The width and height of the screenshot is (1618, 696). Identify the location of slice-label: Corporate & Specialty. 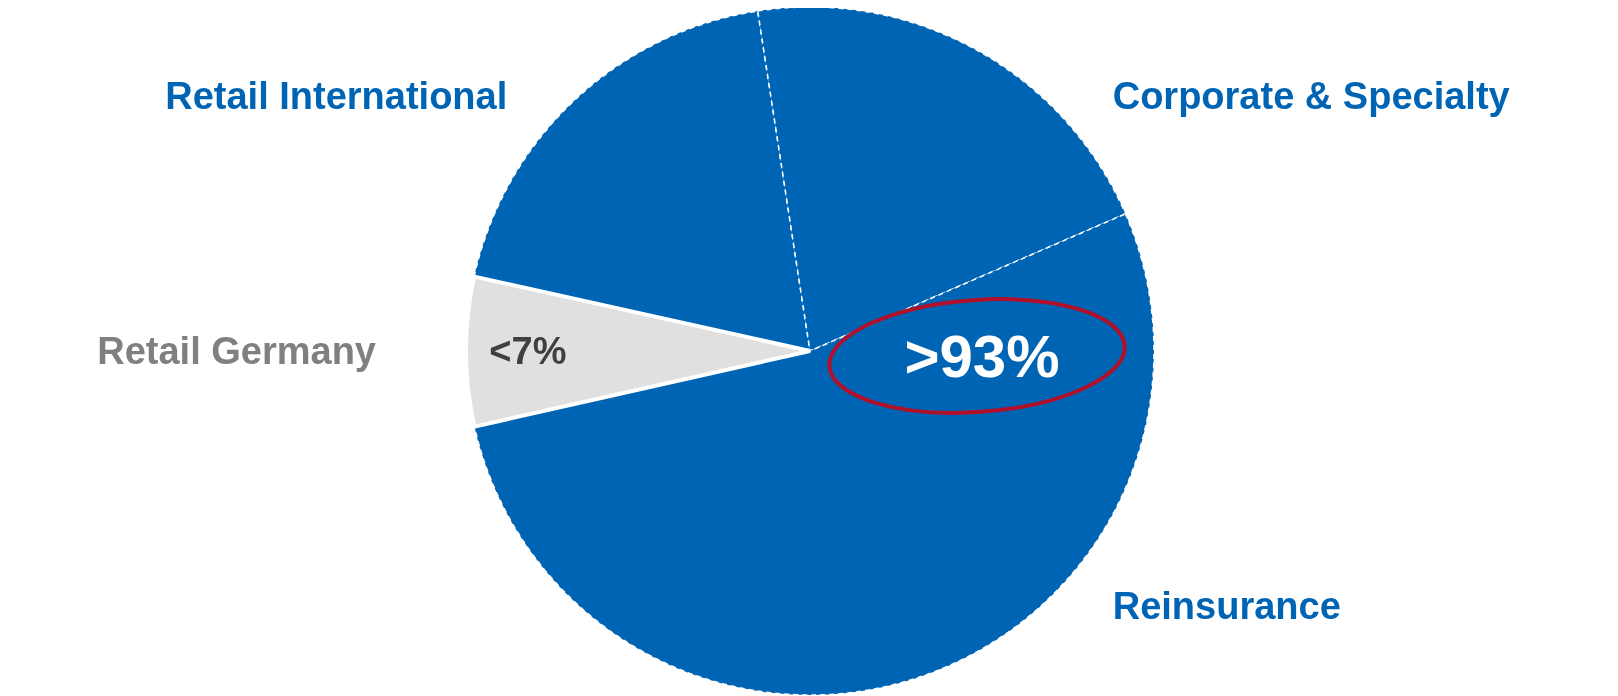
(1311, 96).